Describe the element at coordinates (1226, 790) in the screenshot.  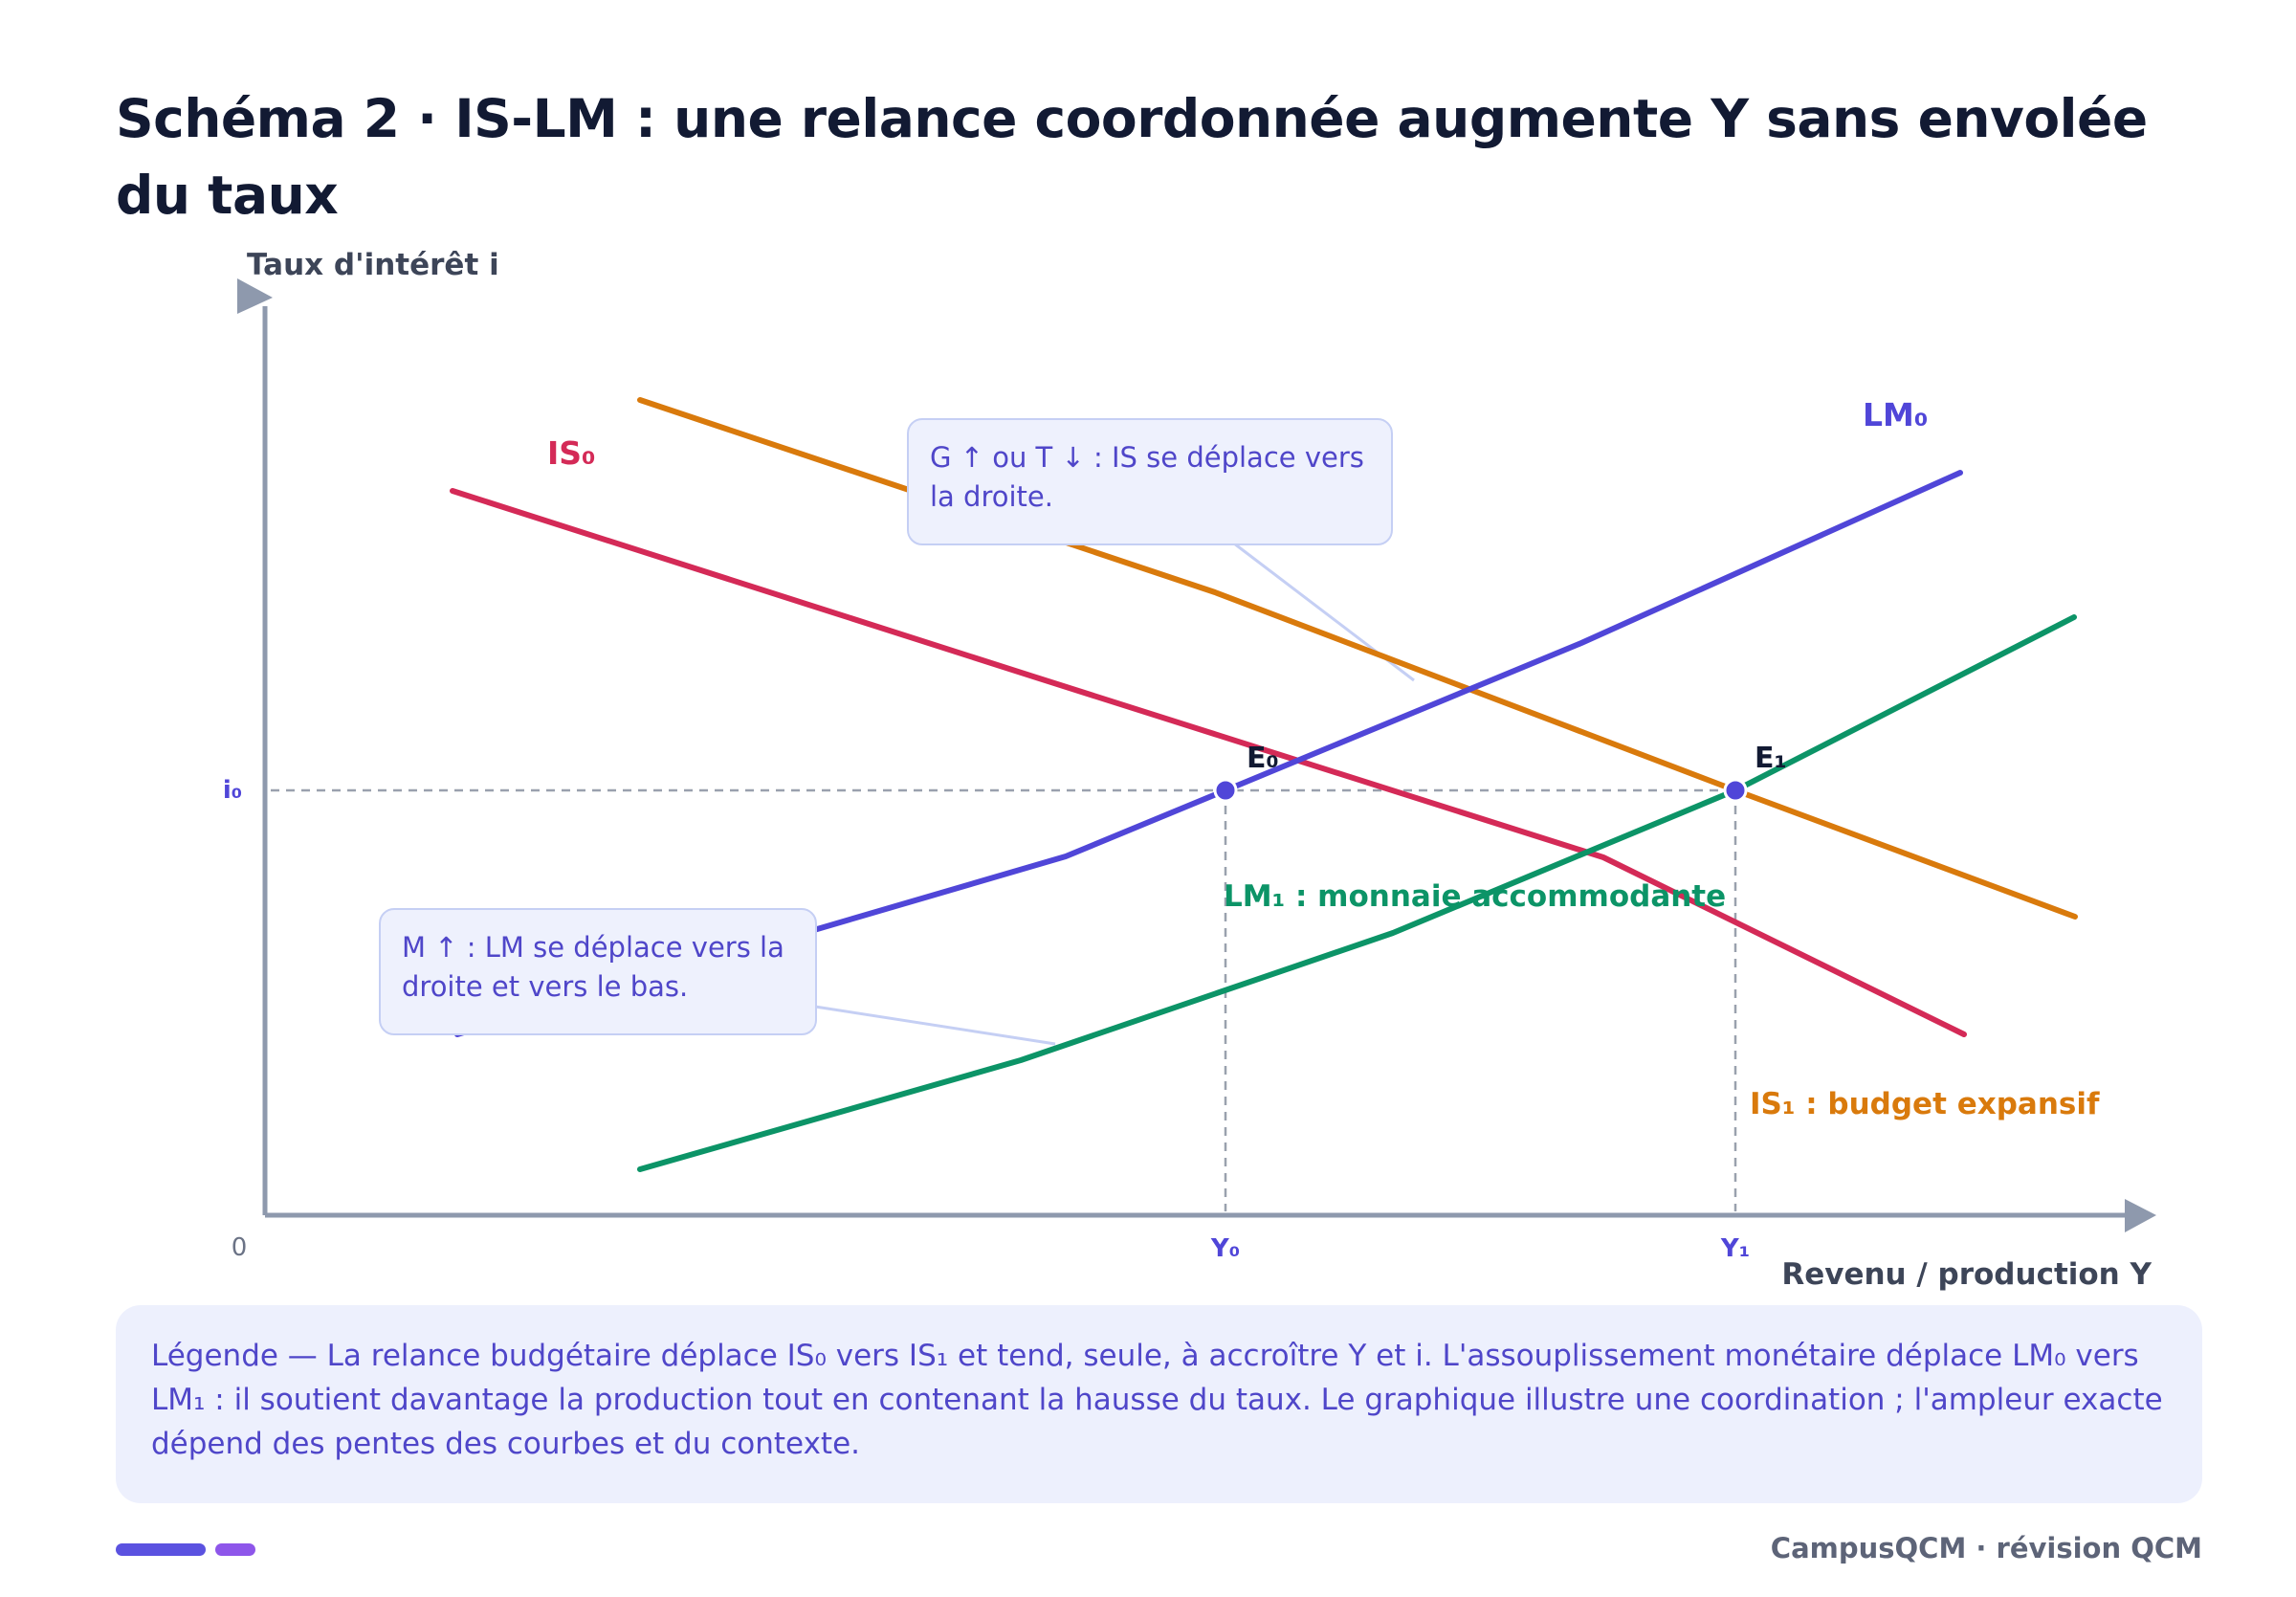
I see `equilibrium-point-e0` at that location.